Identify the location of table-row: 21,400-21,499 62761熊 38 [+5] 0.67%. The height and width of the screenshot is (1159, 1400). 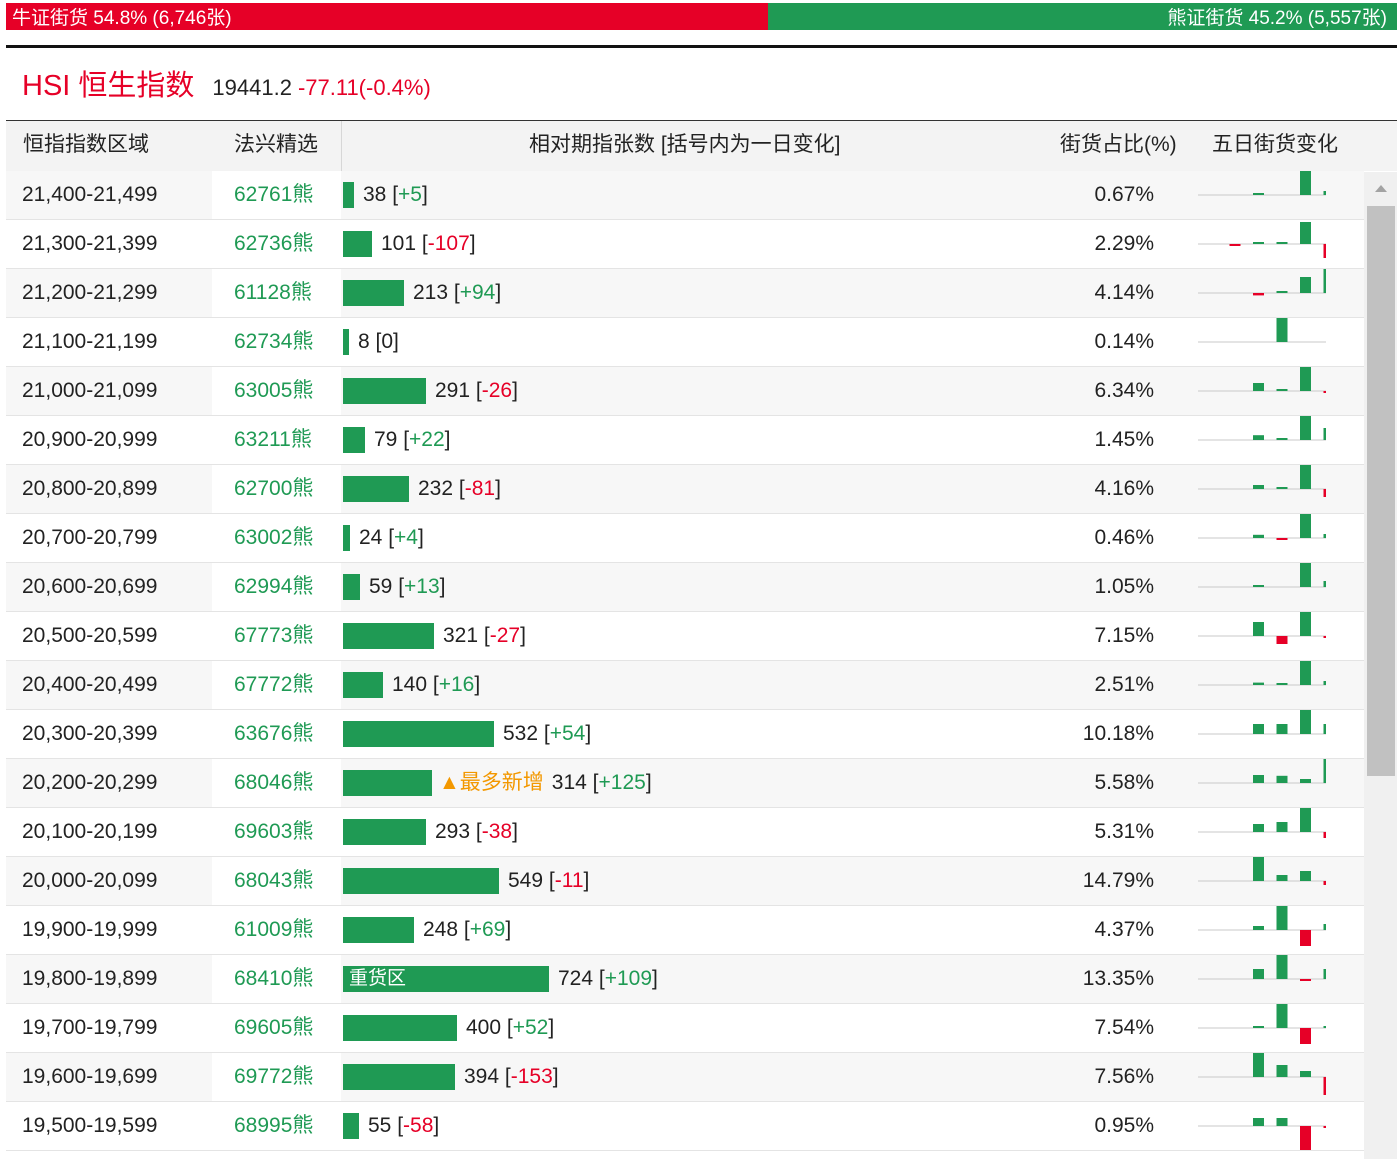
(685, 195).